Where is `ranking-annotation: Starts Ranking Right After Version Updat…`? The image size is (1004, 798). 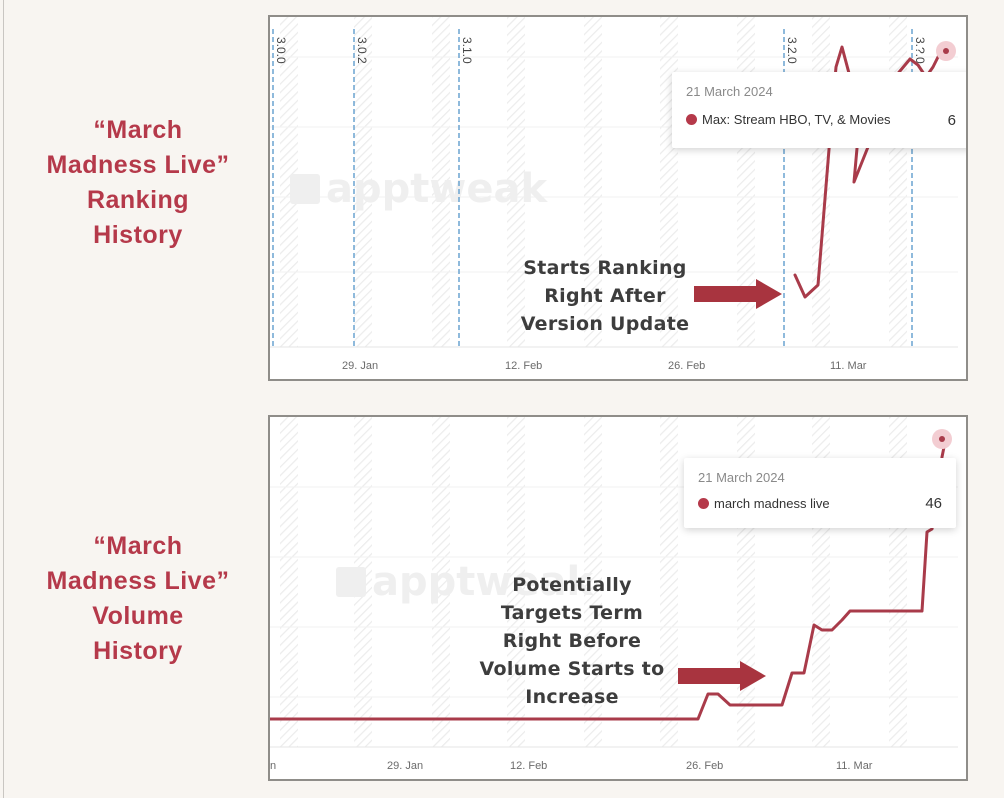 ranking-annotation: Starts Ranking Right After Version Updat… is located at coordinates (605, 296).